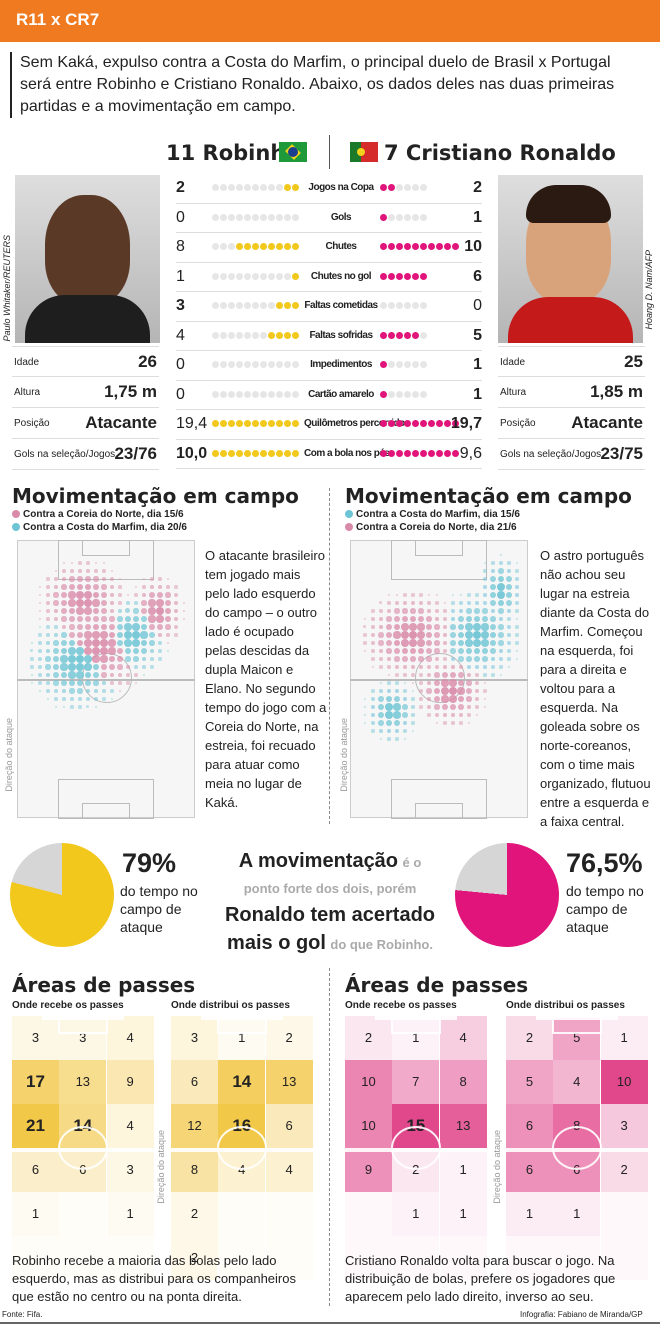 The width and height of the screenshot is (660, 1325). Describe the element at coordinates (159, 909) in the screenshot. I see `pct-left-text: do tempo no campo de ataque` at that location.